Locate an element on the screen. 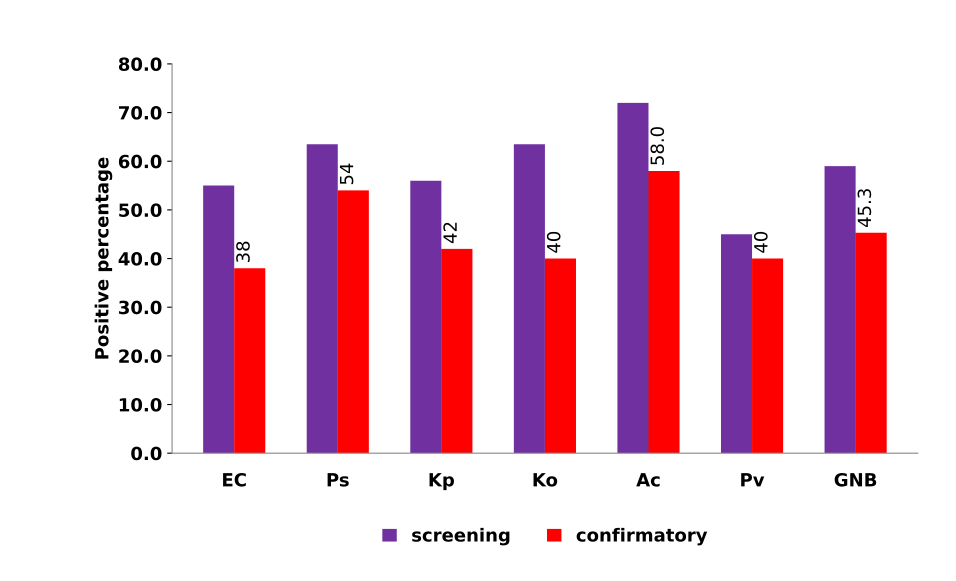 Image resolution: width=956 pixels, height=581 pixels. y-tick-label: 80.0 is located at coordinates (140, 64).